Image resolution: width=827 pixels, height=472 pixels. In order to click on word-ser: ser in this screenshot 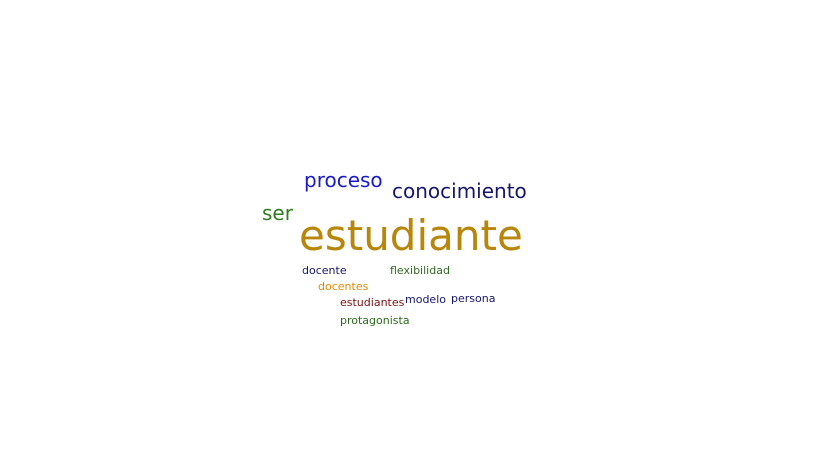, I will do `click(277, 213)`.